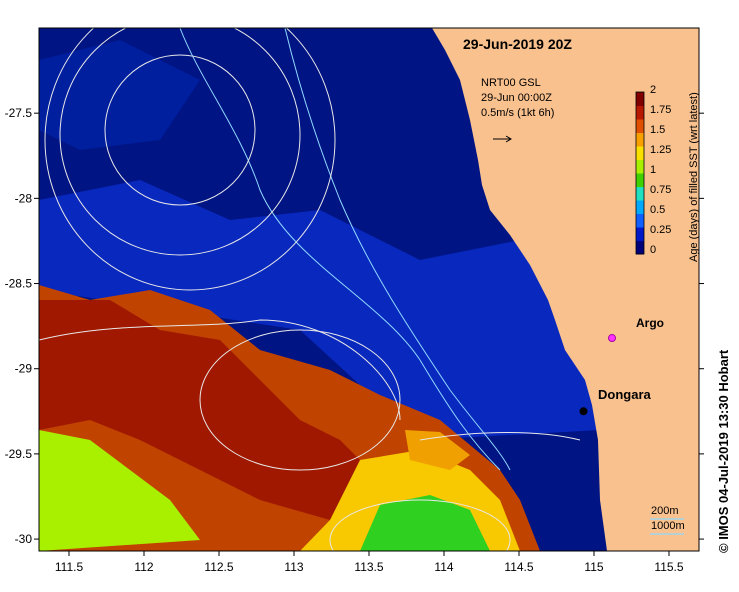 Image resolution: width=739 pixels, height=592 pixels. Describe the element at coordinates (518, 567) in the screenshot. I see `x-tick-label: 114.5` at that location.